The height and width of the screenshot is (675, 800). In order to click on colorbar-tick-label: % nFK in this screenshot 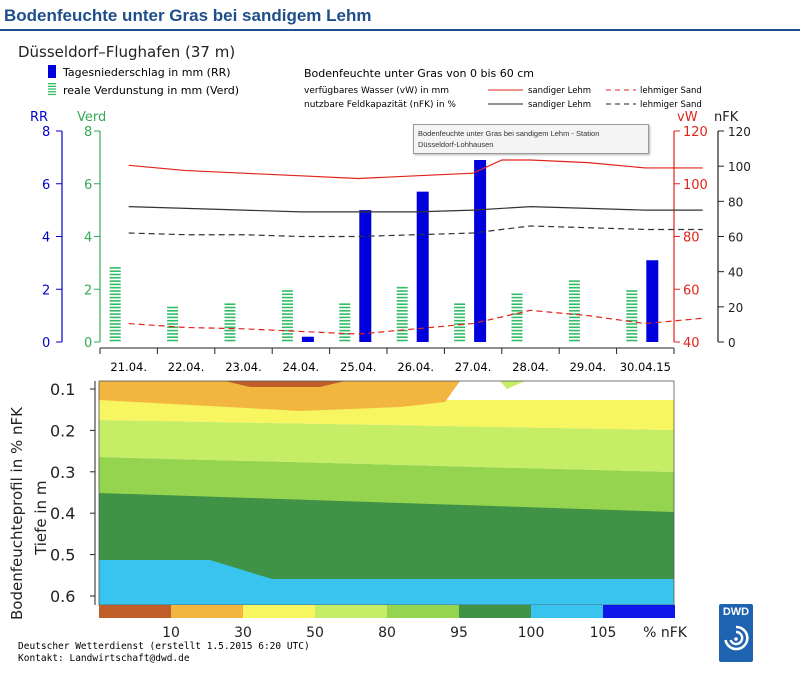, I will do `click(665, 633)`.